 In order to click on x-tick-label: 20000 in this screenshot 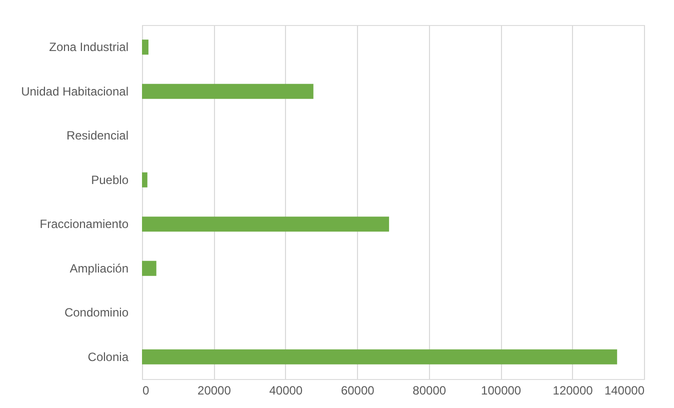, I will do `click(215, 391)`.